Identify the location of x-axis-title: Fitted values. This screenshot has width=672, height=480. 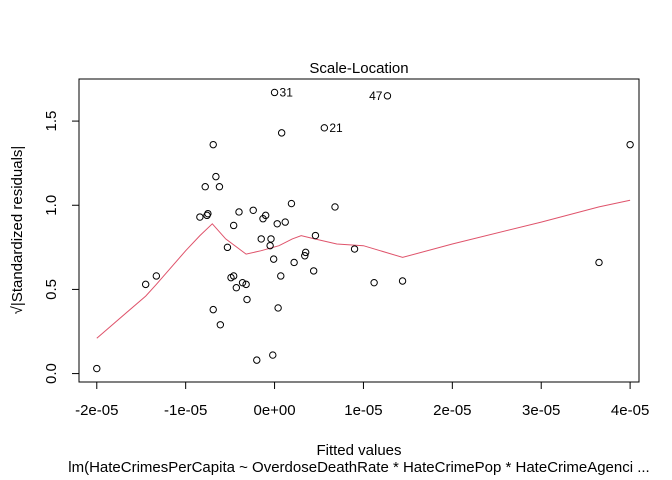
(358, 450).